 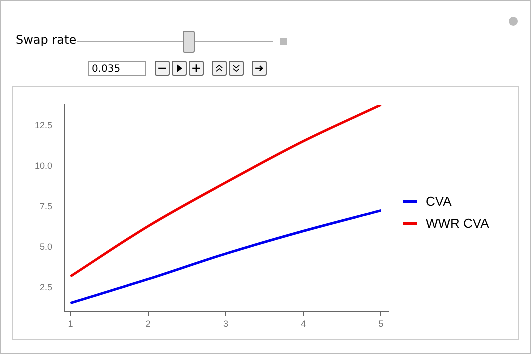 What do you see at coordinates (225, 324) in the screenshot?
I see `x-tick-label: 3` at bounding box center [225, 324].